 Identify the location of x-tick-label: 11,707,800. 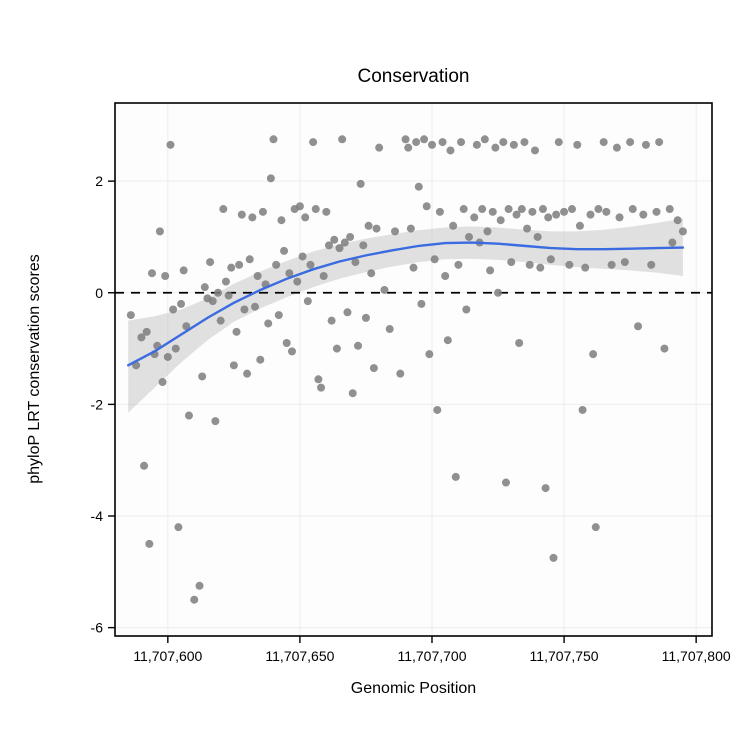
(696, 656).